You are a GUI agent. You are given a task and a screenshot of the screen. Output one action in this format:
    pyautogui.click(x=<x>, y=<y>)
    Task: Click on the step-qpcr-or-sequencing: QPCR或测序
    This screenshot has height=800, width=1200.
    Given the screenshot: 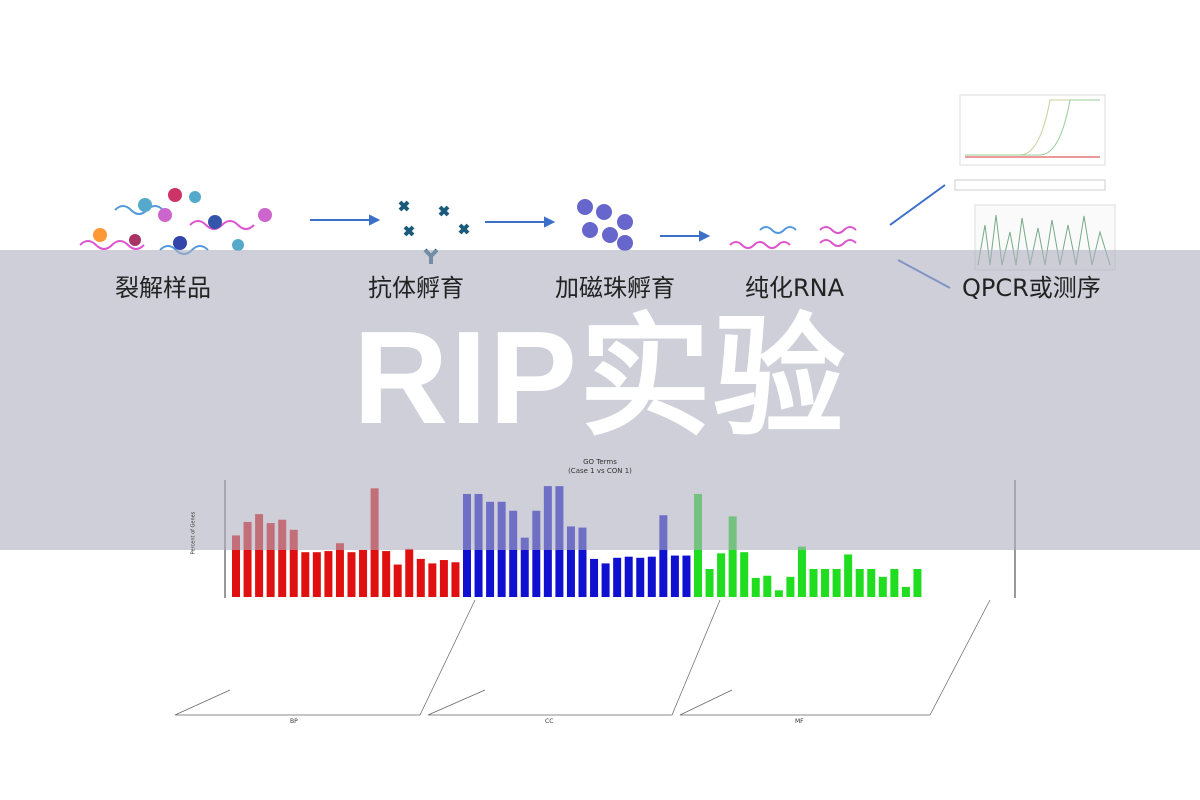 What is the action you would take?
    pyautogui.click(x=1031, y=288)
    